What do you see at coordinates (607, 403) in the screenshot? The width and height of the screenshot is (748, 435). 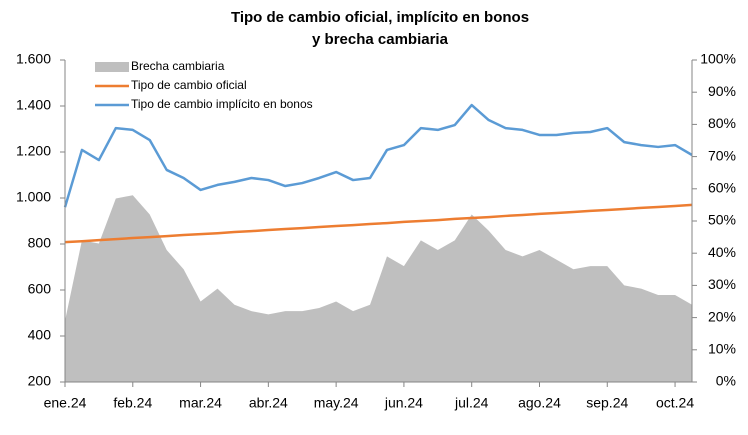 I see `x-tick-label: sep.24` at bounding box center [607, 403].